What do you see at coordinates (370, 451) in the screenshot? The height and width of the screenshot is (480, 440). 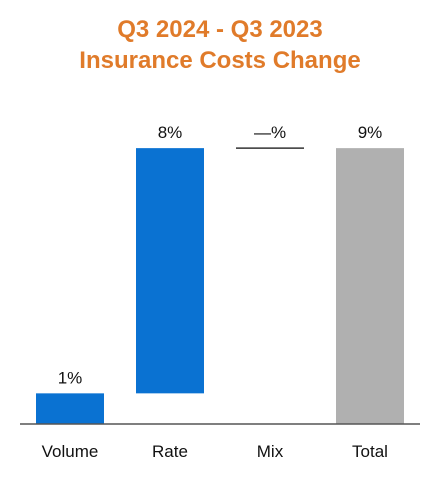 I see `tick-label-total: Total` at bounding box center [370, 451].